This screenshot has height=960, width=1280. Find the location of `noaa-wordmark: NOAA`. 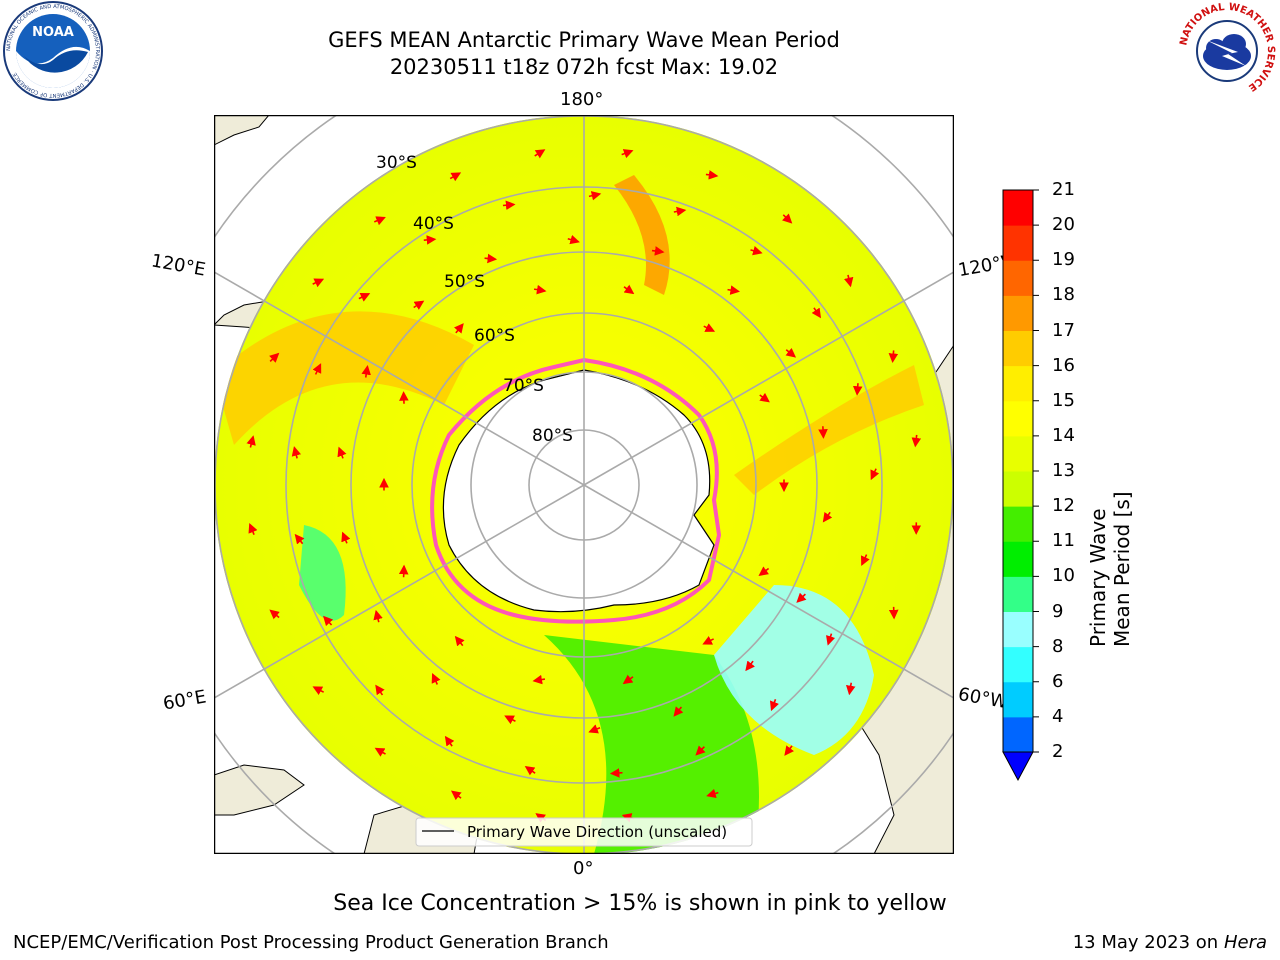

noaa-wordmark: NOAA is located at coordinates (53, 32).